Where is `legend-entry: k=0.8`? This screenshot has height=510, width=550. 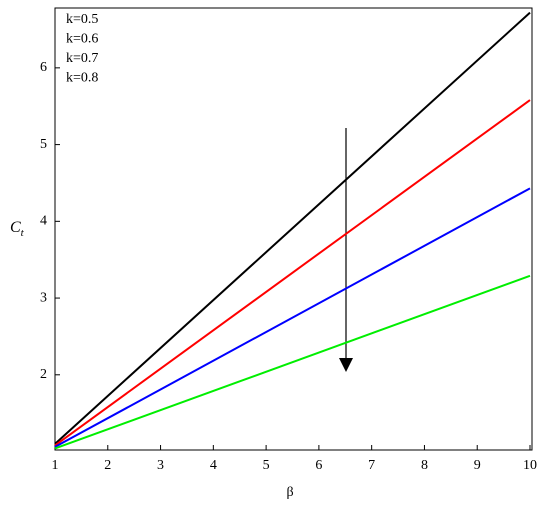 legend-entry: k=0.8 is located at coordinates (82, 78).